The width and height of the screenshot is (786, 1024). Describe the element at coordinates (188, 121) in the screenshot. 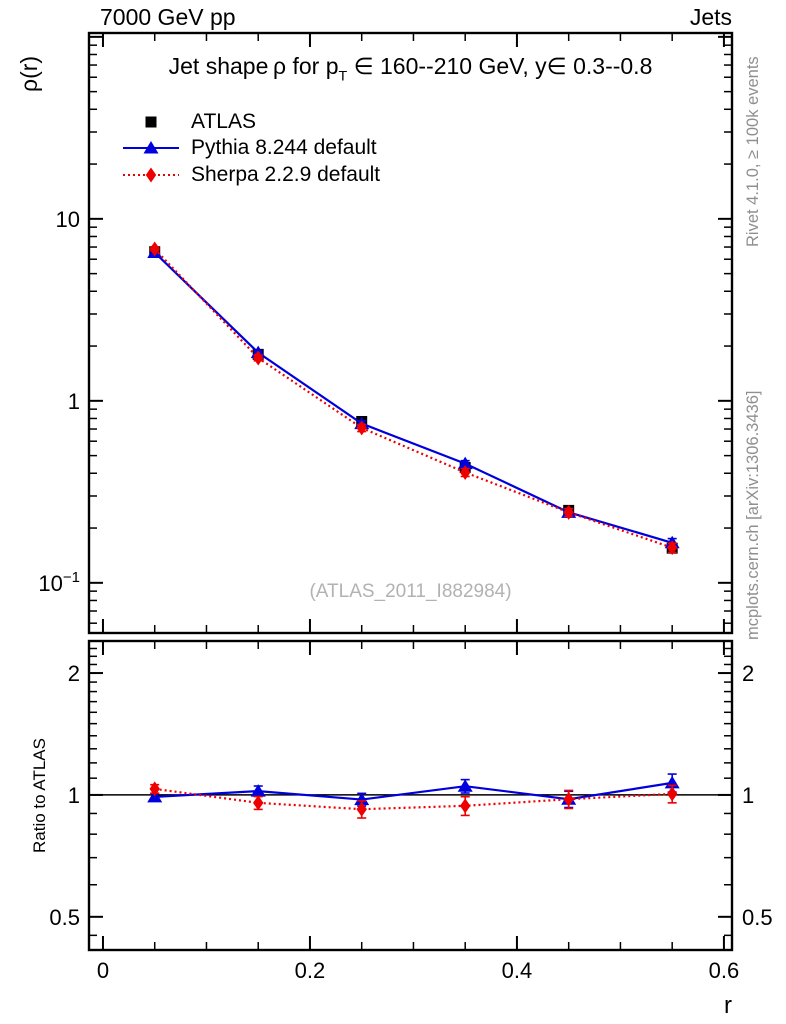

I see `legend-item-atlas: ATLAS` at that location.